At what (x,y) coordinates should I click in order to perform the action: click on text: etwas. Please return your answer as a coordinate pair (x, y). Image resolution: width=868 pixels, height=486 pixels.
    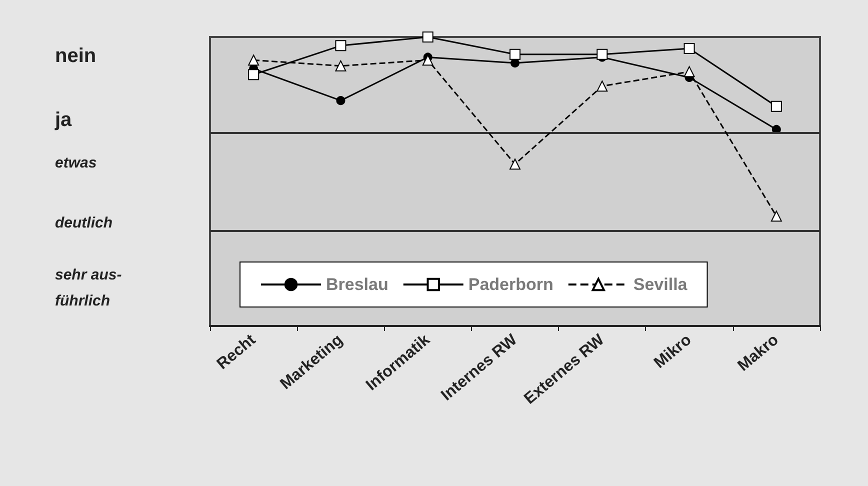
    Looking at the image, I should click on (76, 163).